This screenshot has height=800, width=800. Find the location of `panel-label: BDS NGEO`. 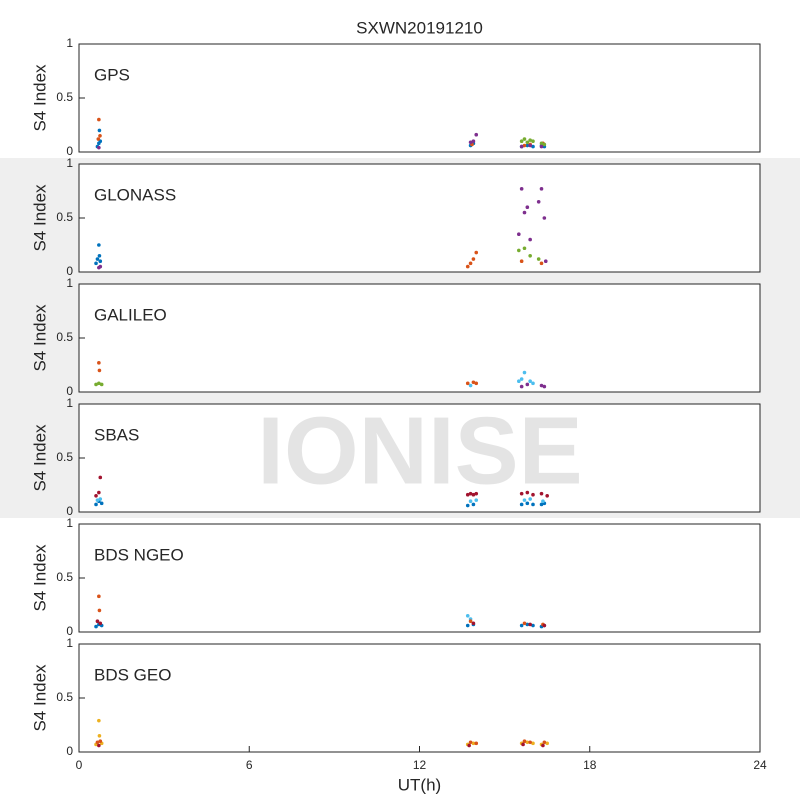

panel-label: BDS NGEO is located at coordinates (139, 554).